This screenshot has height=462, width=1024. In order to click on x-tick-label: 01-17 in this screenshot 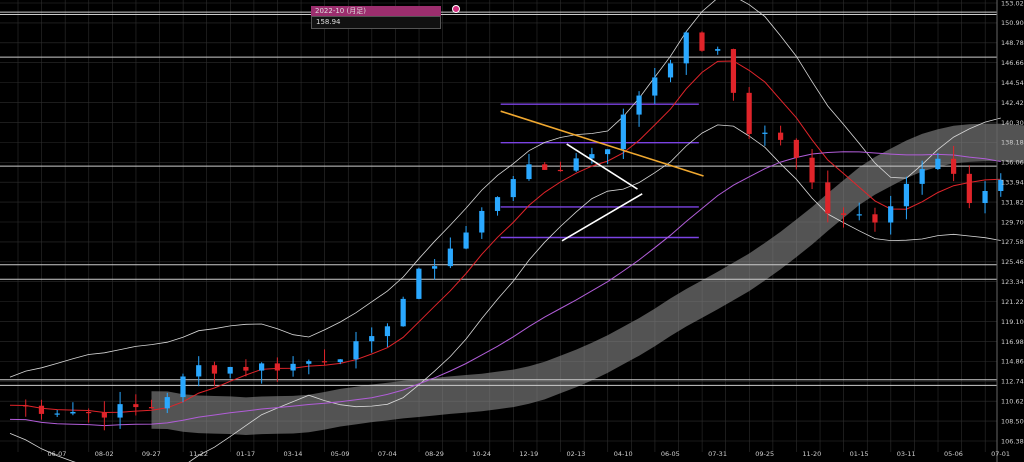, I will do `click(245, 454)`.